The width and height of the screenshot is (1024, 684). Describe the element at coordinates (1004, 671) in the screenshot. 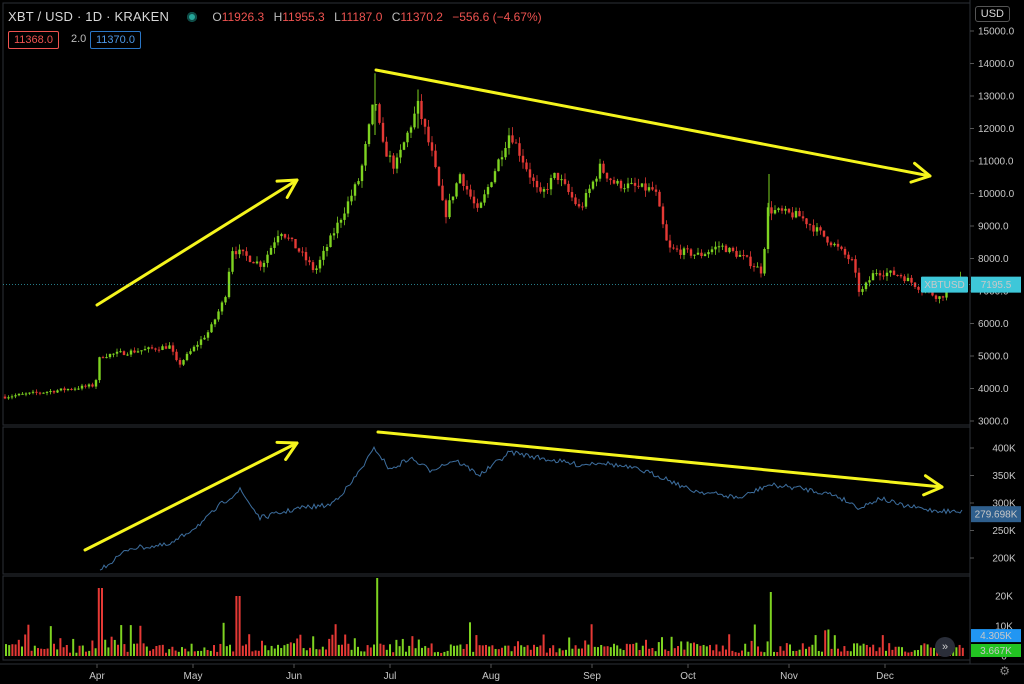

I see `settings-gear-icon: ⚙` at that location.